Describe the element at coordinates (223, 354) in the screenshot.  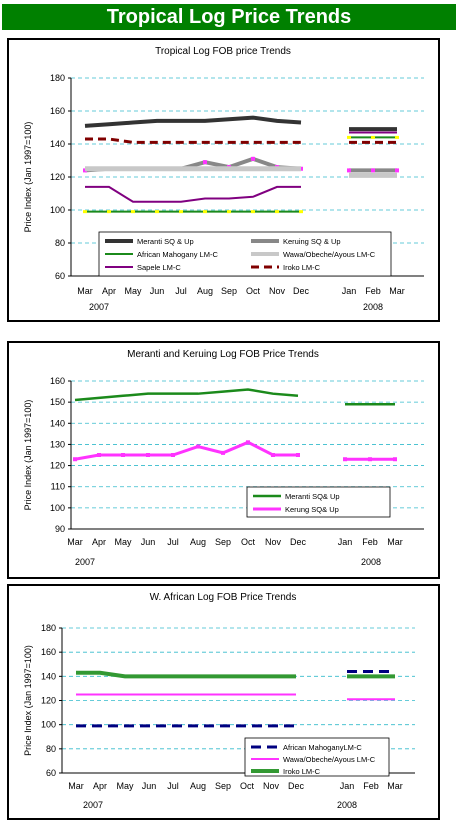
I see `chart-title: Meranti and Keruing Log FOB Price Trends` at that location.